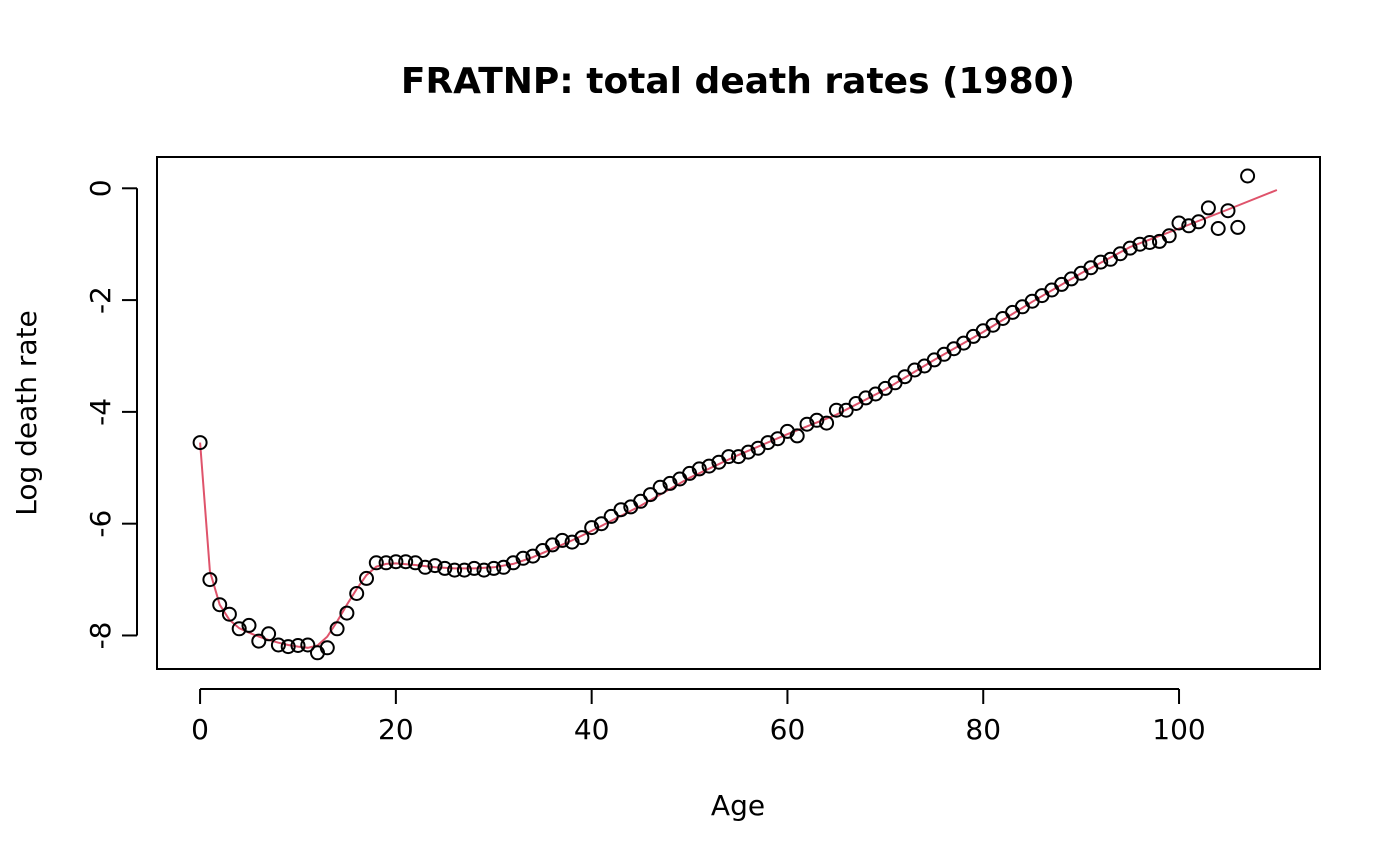 The height and width of the screenshot is (866, 1400). I want to click on y-tick-label: -6, so click(100, 524).